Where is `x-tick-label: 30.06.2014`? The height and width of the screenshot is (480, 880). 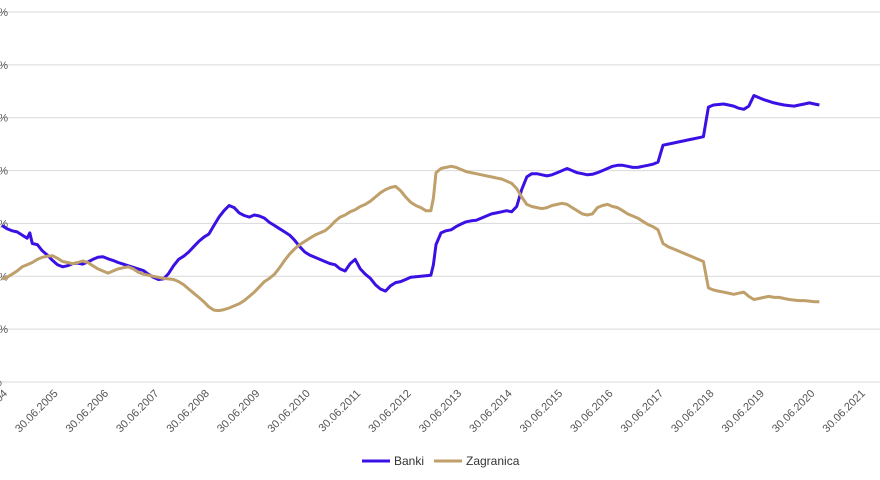
x-tick-label: 30.06.2014 is located at coordinates (490, 411).